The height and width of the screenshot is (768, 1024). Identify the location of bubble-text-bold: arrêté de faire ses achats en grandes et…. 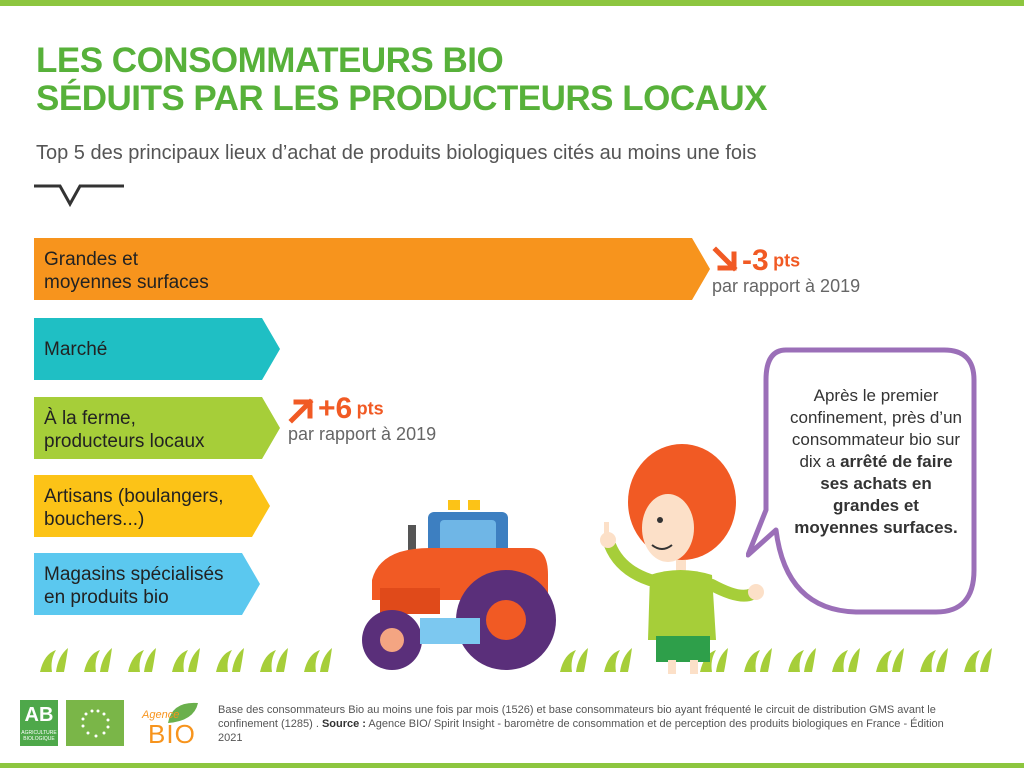
(876, 494).